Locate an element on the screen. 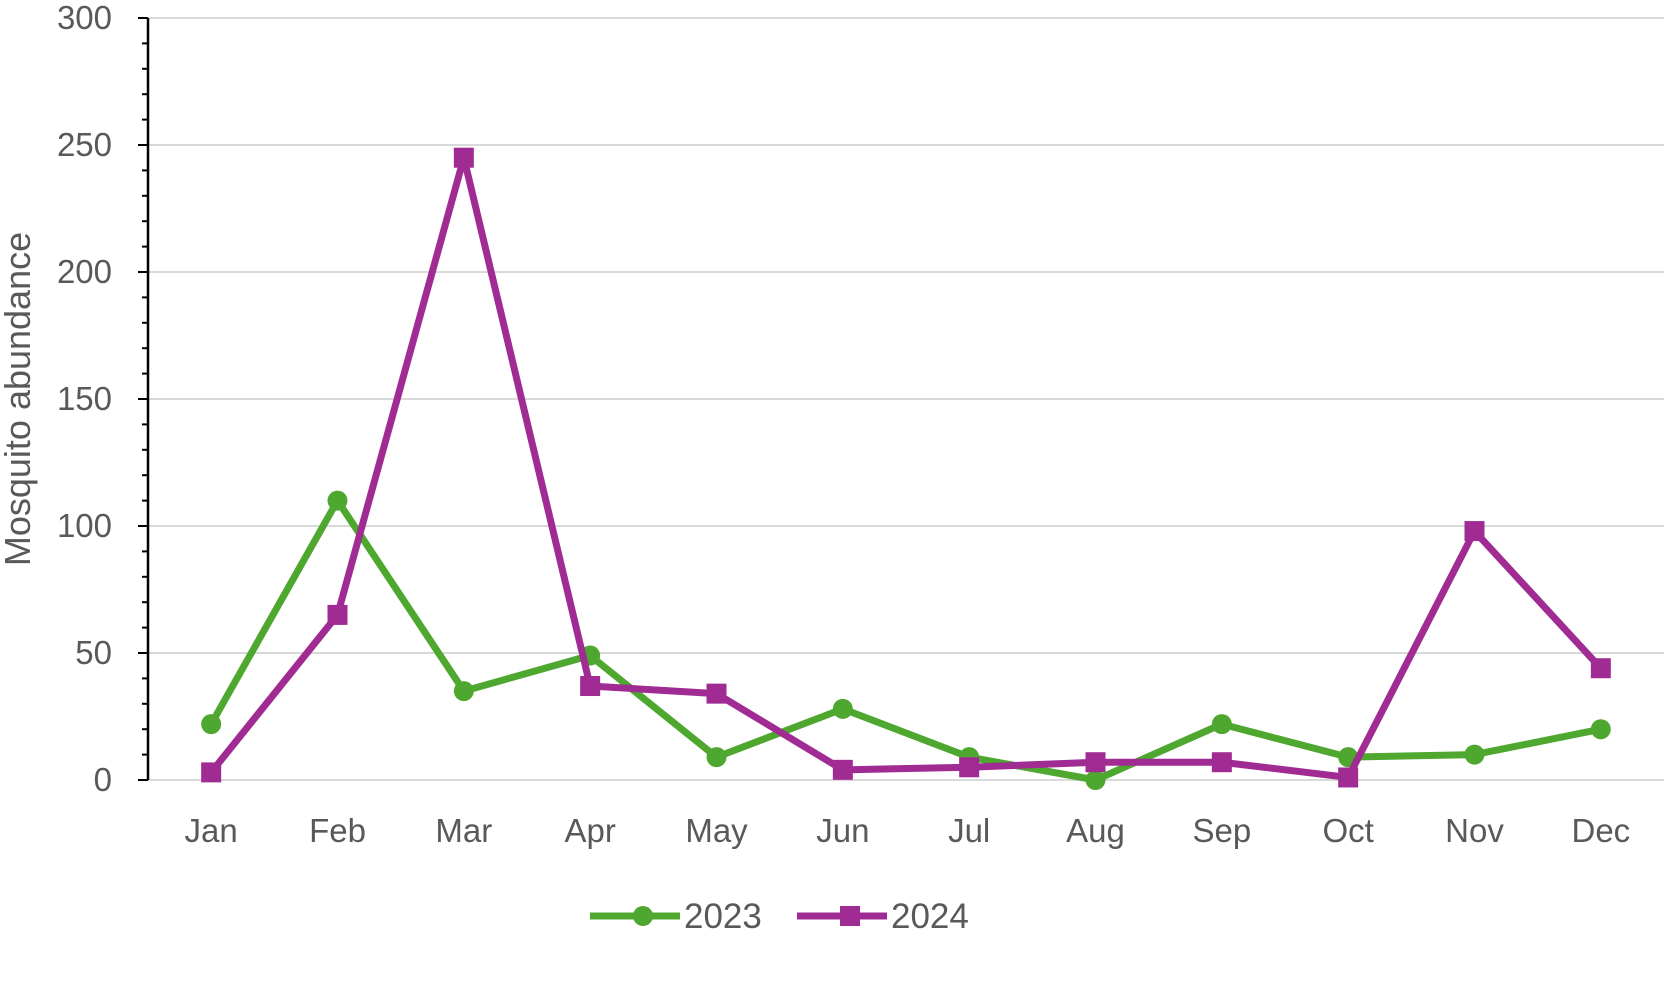 The image size is (1664, 993). legend-marker-2024 is located at coordinates (850, 916).